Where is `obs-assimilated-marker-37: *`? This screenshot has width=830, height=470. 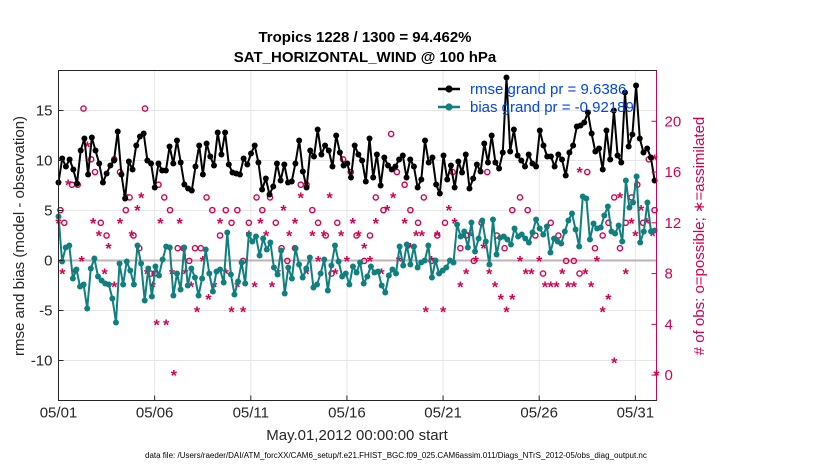 obs-assimilated-marker-37: * is located at coordinates (260, 224).